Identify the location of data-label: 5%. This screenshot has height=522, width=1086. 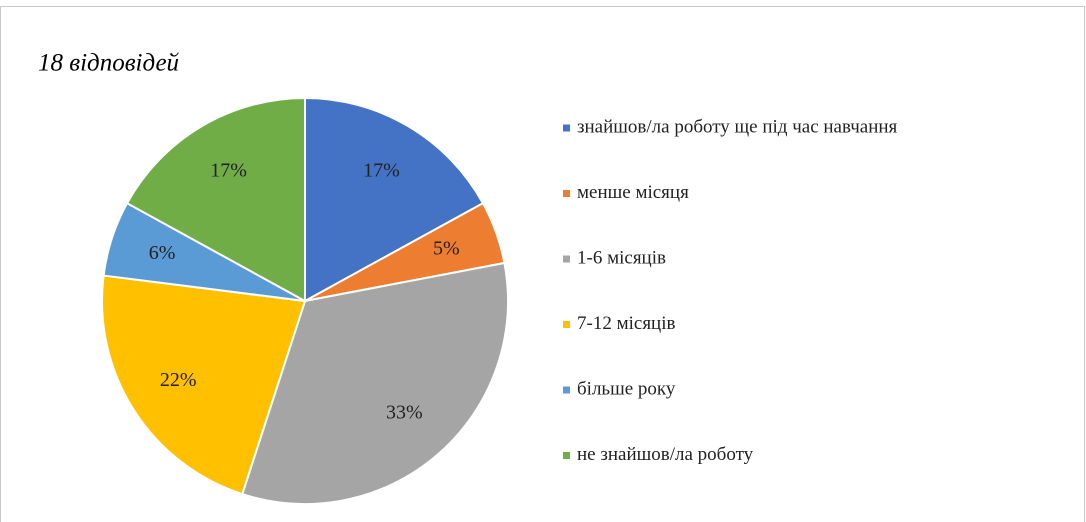
(446, 249).